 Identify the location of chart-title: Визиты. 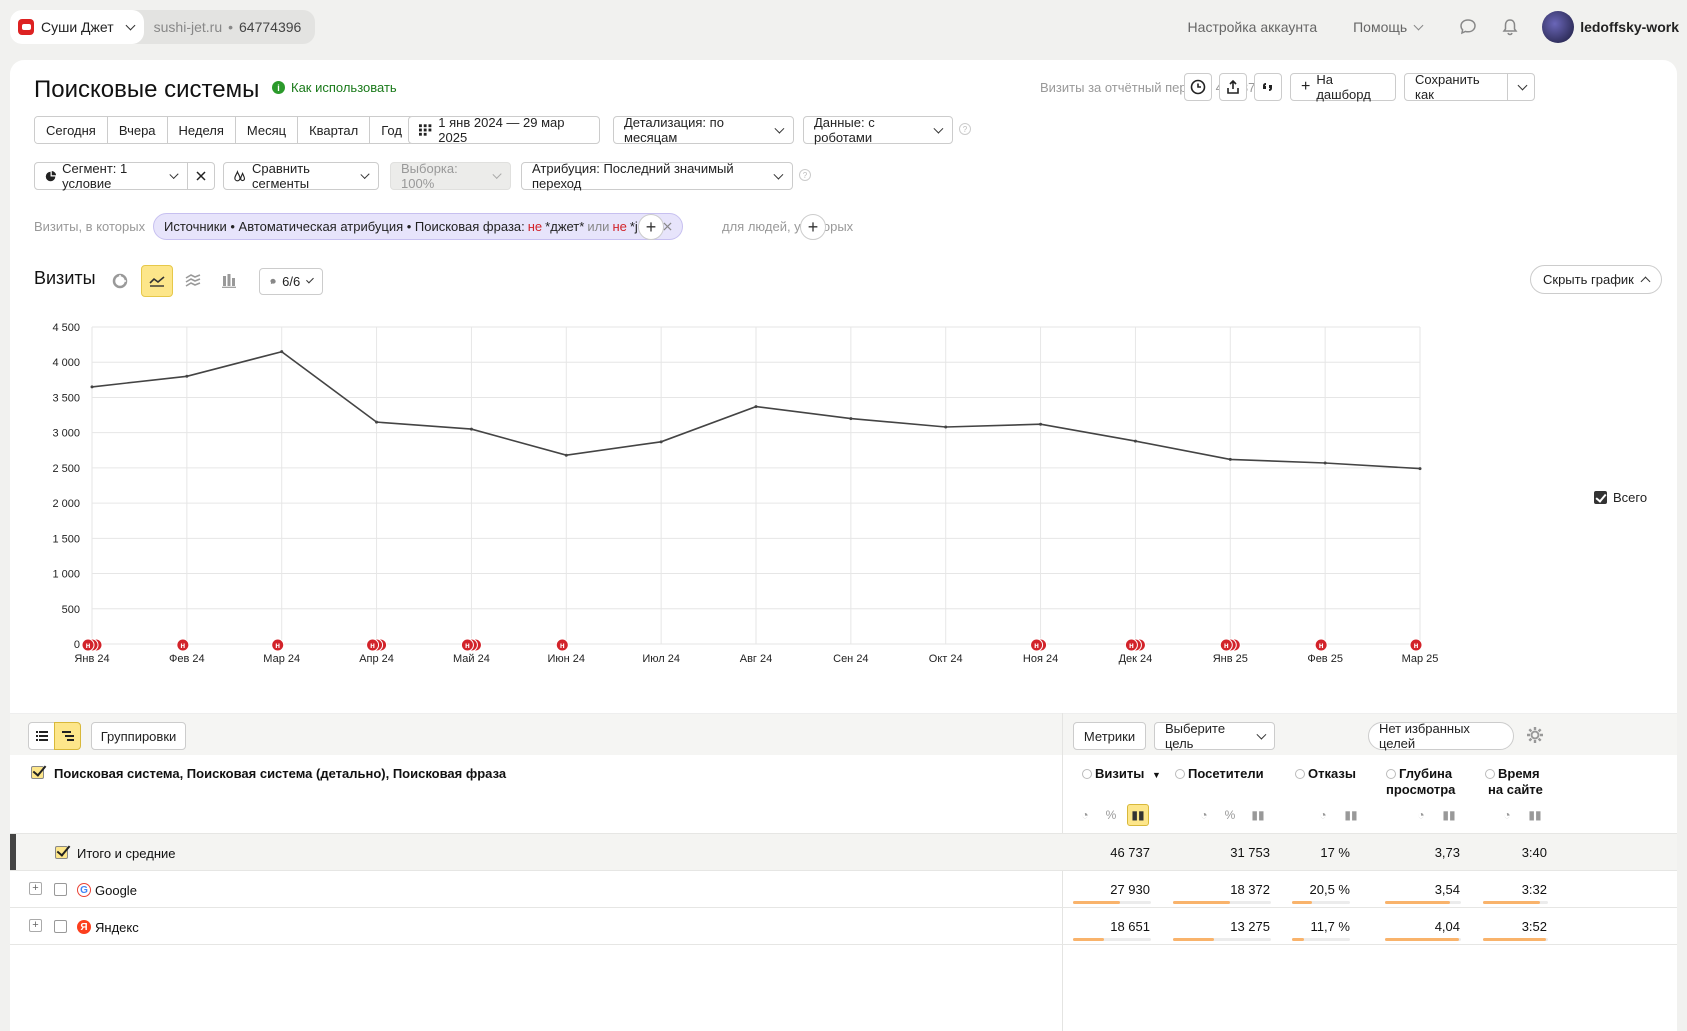
(65, 278).